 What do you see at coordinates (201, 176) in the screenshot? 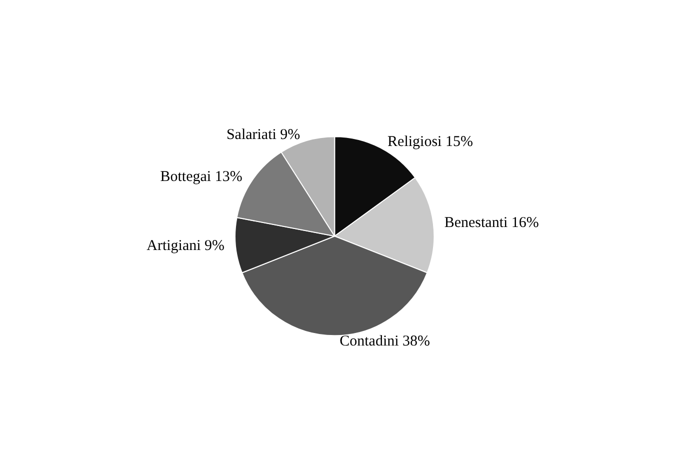
I see `slice-label: Bottegai 13%` at bounding box center [201, 176].